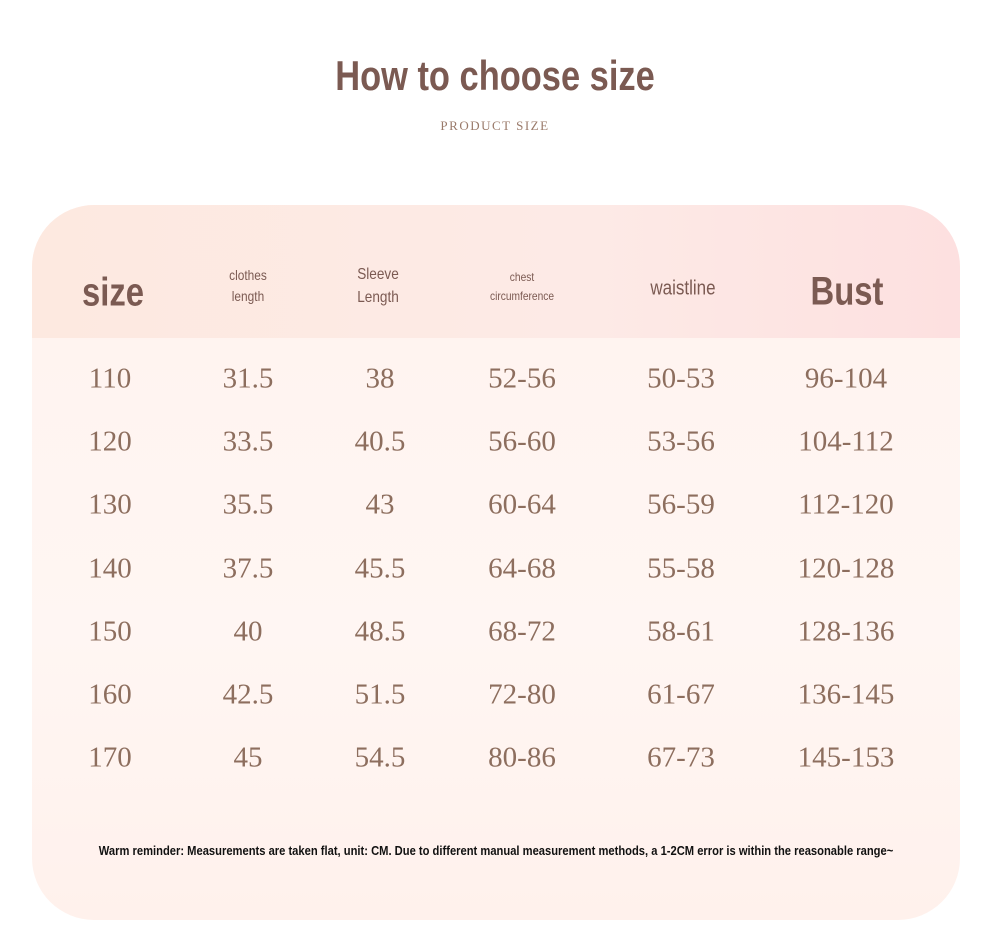 The height and width of the screenshot is (948, 990). What do you see at coordinates (522, 378) in the screenshot?
I see `table-cell: 52-56` at bounding box center [522, 378].